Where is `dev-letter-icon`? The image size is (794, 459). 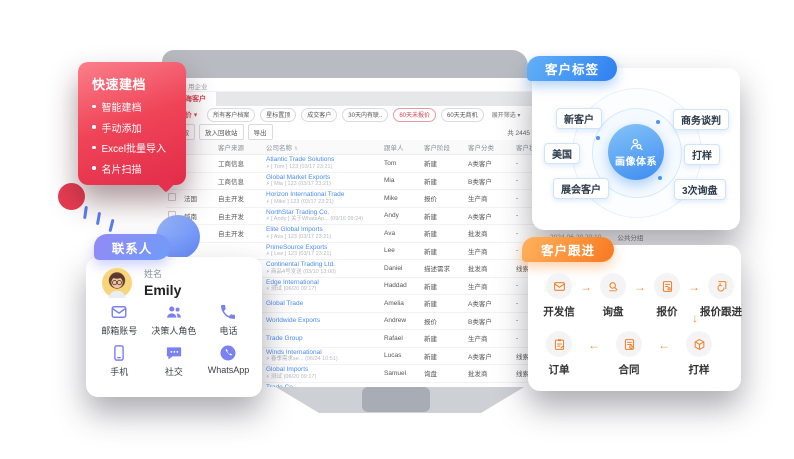
dev-letter-icon is located at coordinates (559, 286).